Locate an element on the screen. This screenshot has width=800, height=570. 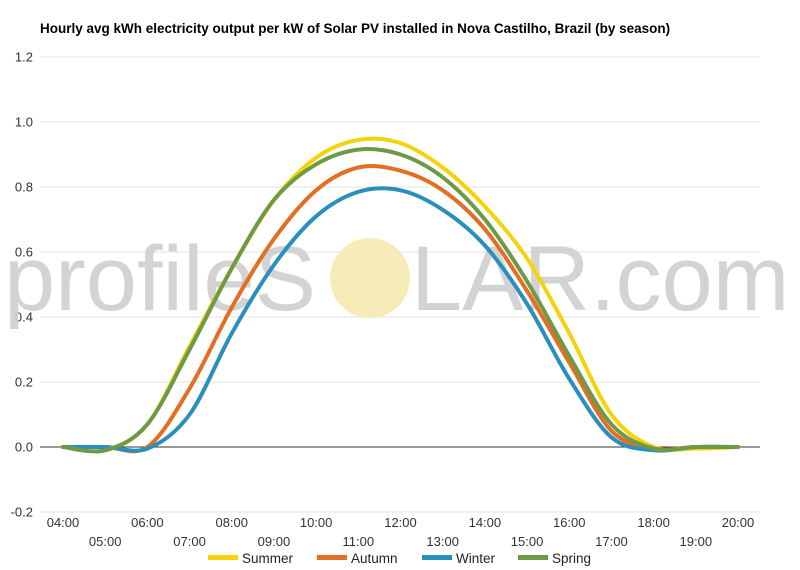
x-tick-label: 07:00 is located at coordinates (189, 541).